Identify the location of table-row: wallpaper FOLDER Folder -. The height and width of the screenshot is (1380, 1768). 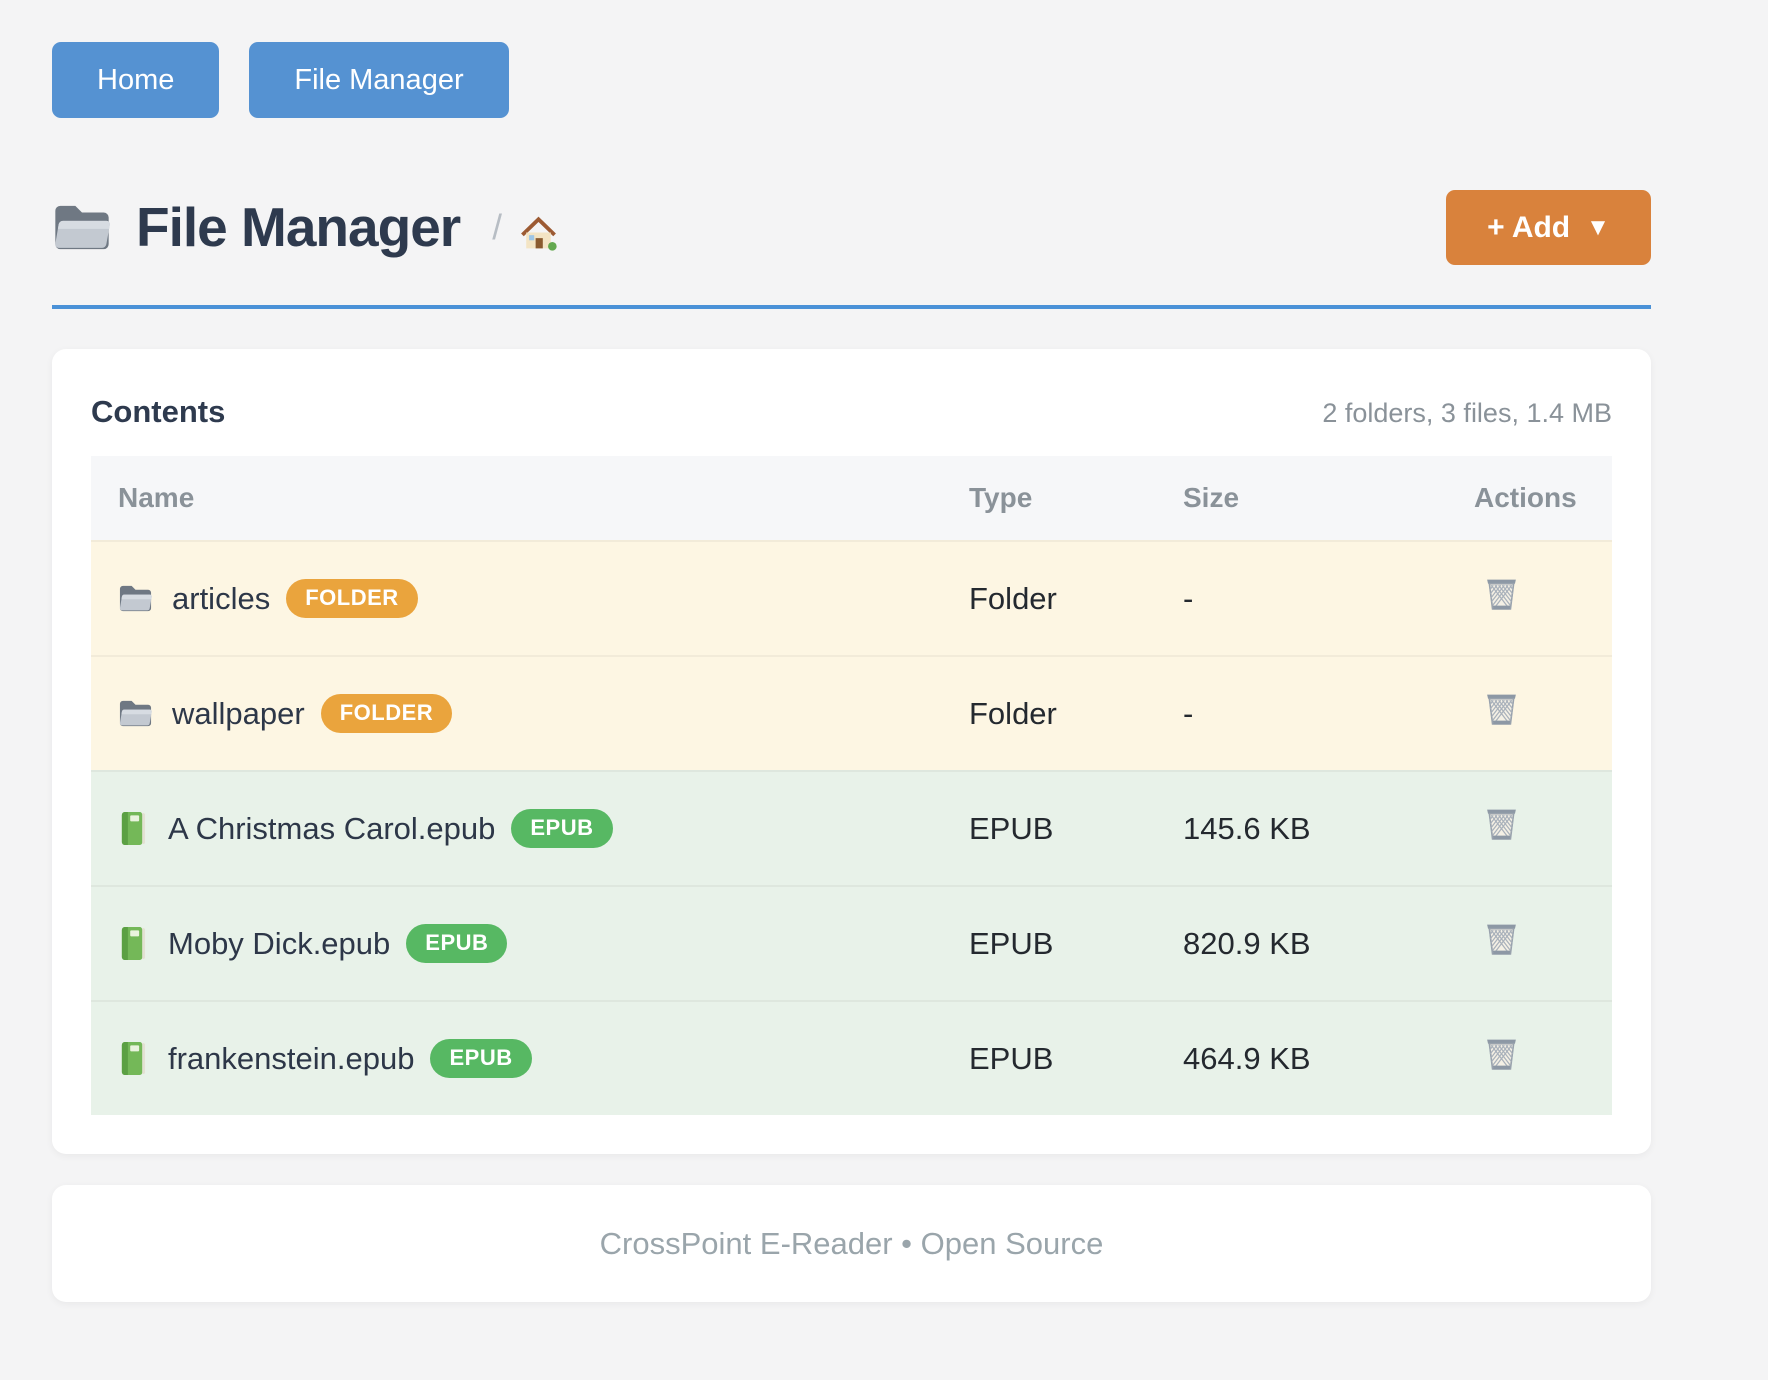
(851, 712).